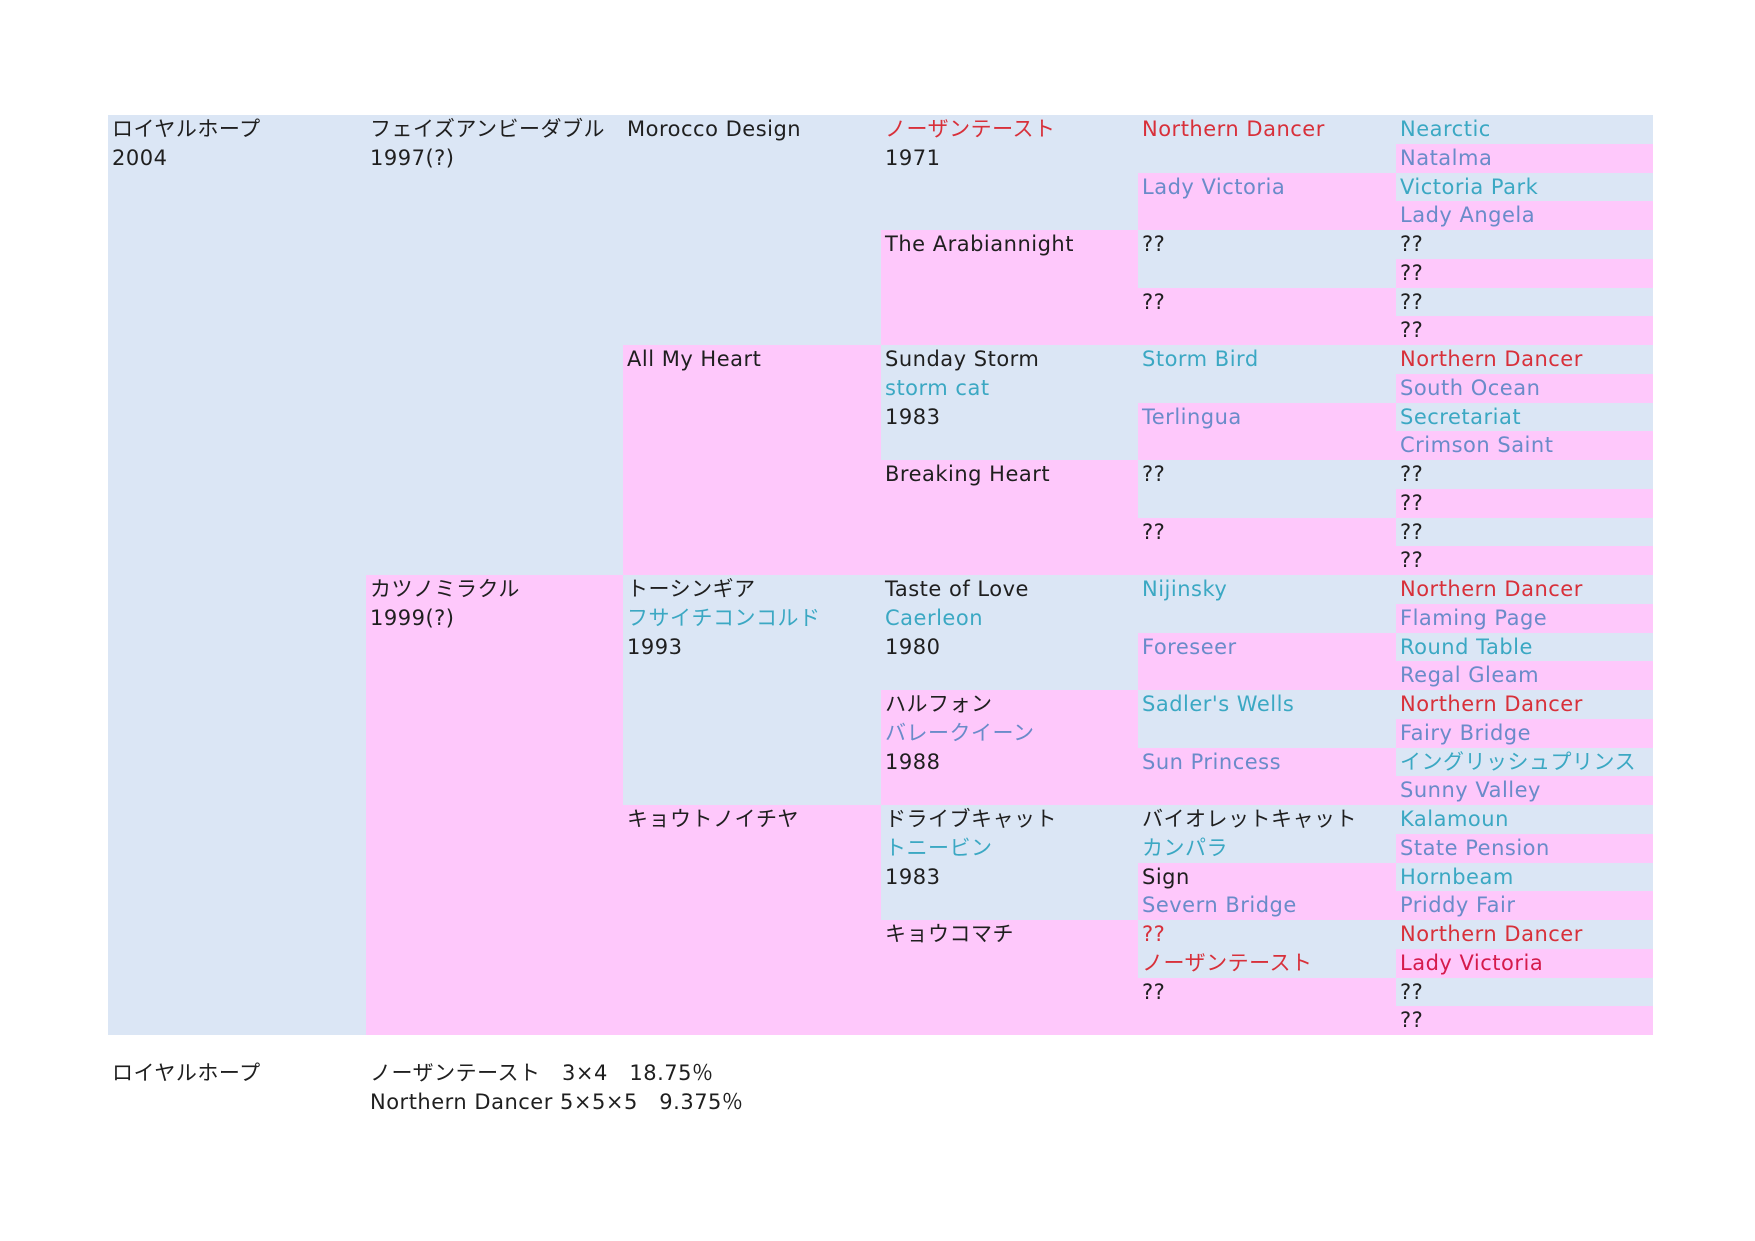  Describe the element at coordinates (1461, 416) in the screenshot. I see `gen6-name: Secretariat` at that location.